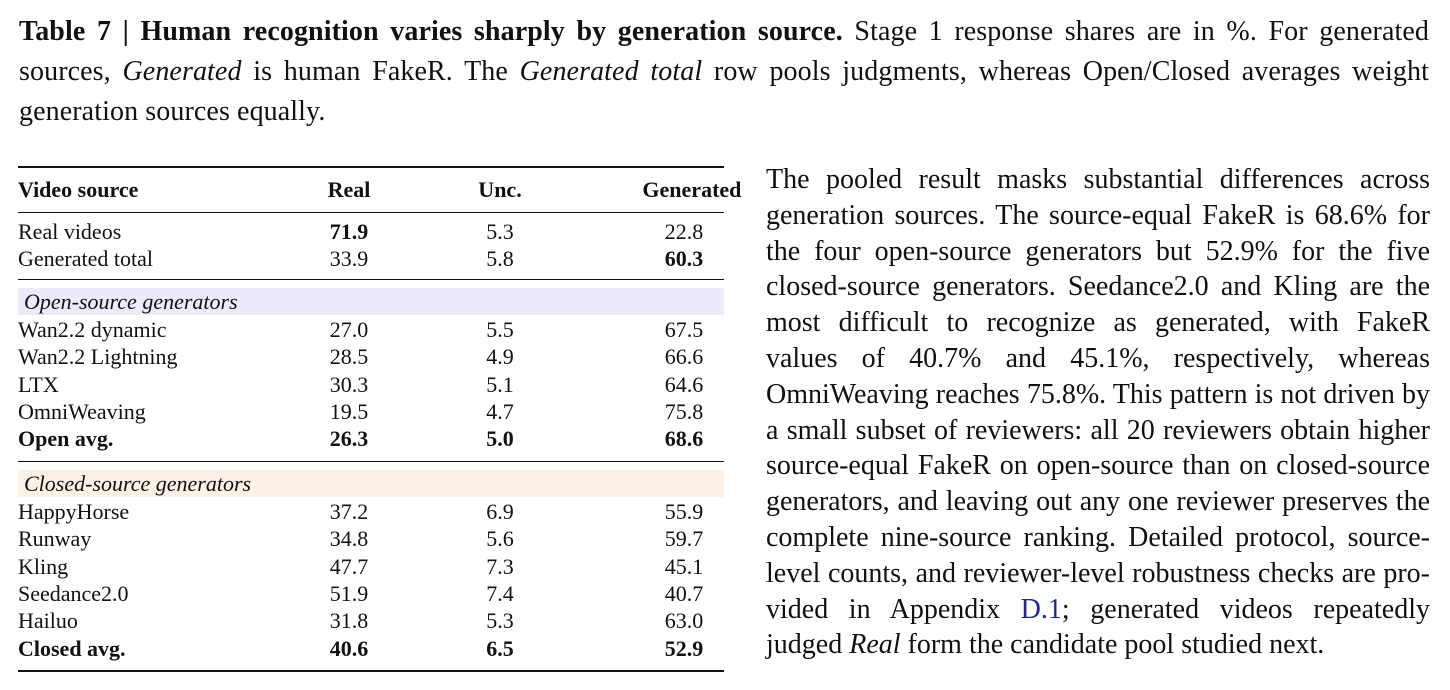  Describe the element at coordinates (55, 539) in the screenshot. I see `row-name: Runway` at that location.